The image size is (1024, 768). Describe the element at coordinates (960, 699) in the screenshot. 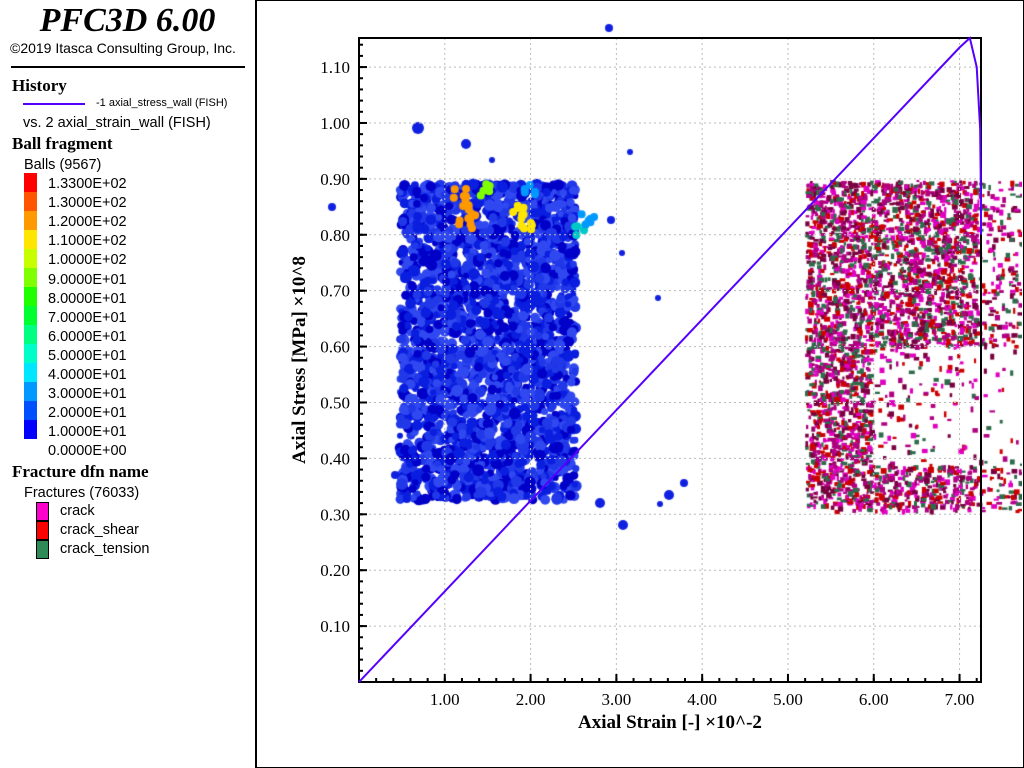

I see `x-tick-label: 7.00` at that location.